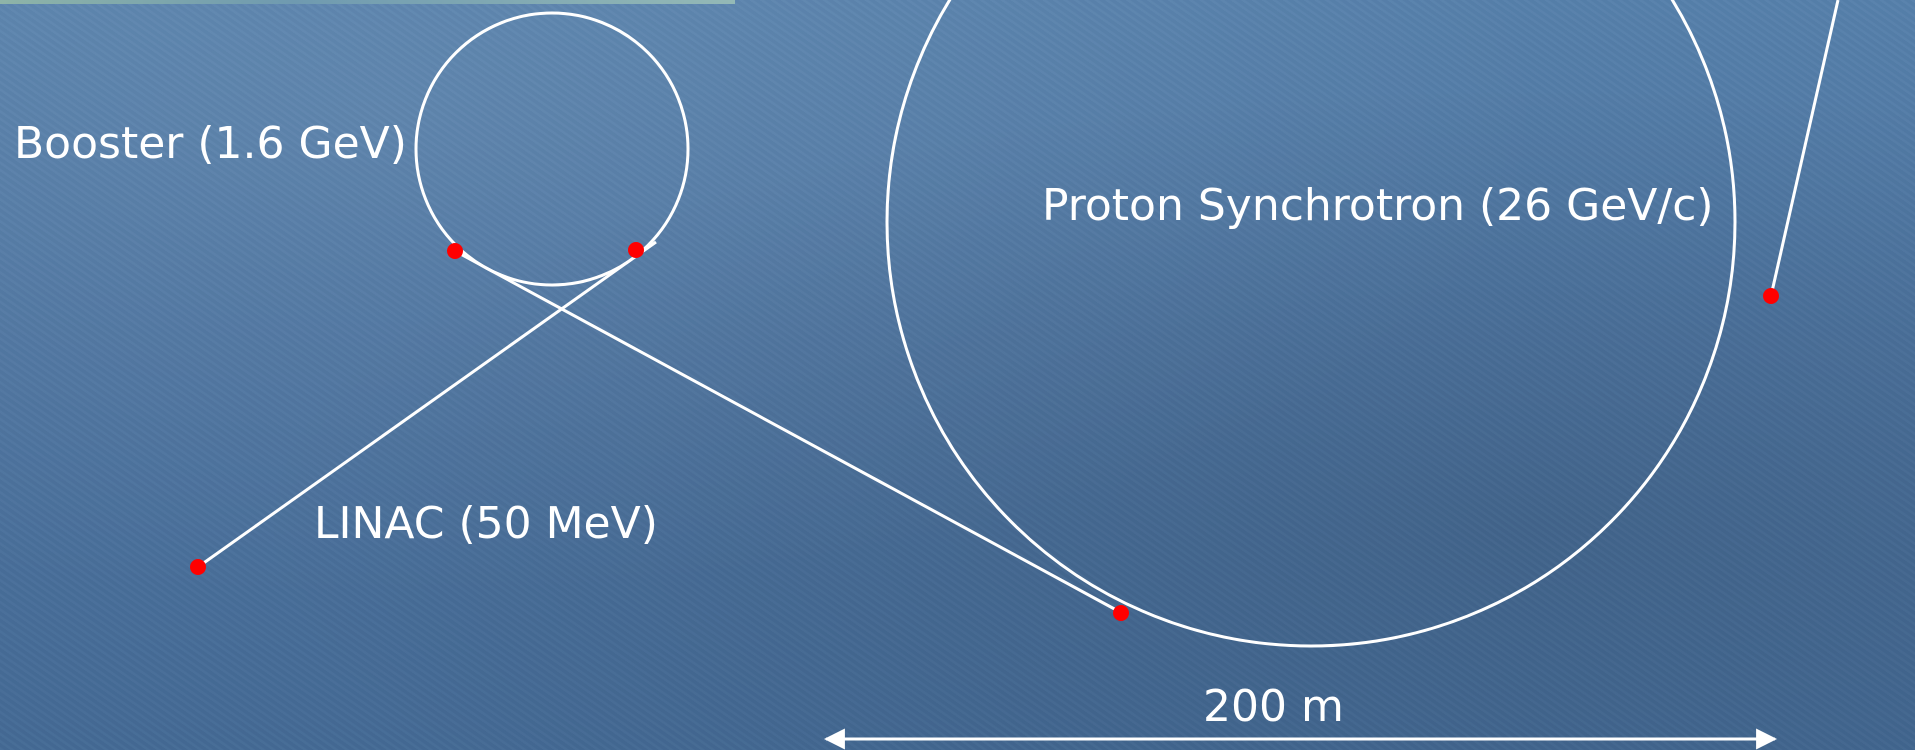  What do you see at coordinates (1804, 148) in the screenshot?
I see `ps-extraction-line` at bounding box center [1804, 148].